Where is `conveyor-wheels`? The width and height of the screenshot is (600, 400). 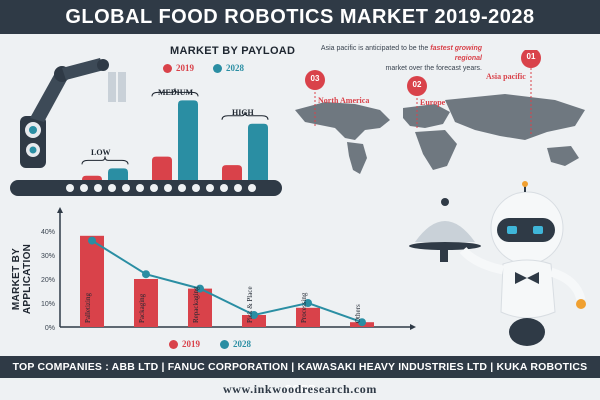 conveyor-wheels is located at coordinates (161, 188).